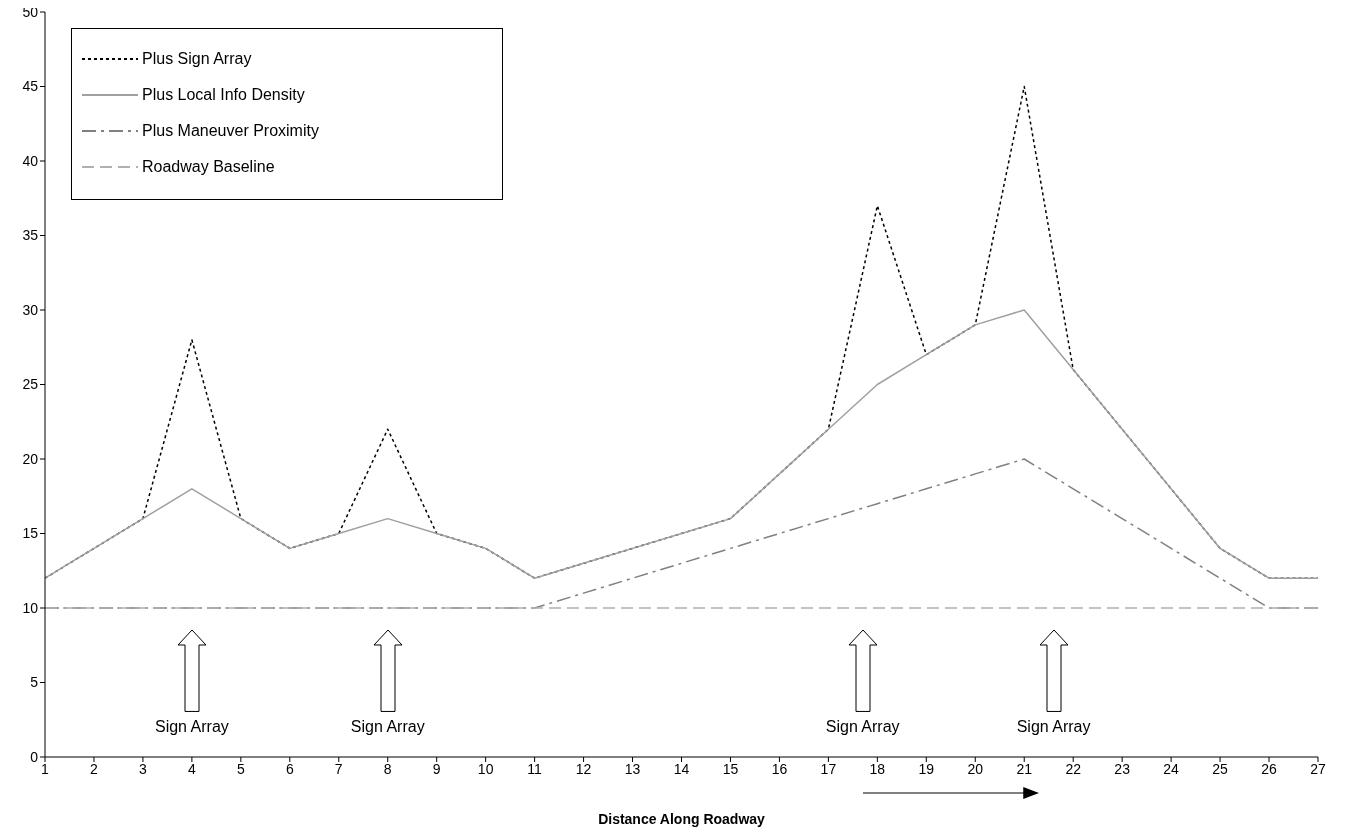 The height and width of the screenshot is (838, 1346). I want to click on y-tick-label: 5, so click(34, 682).